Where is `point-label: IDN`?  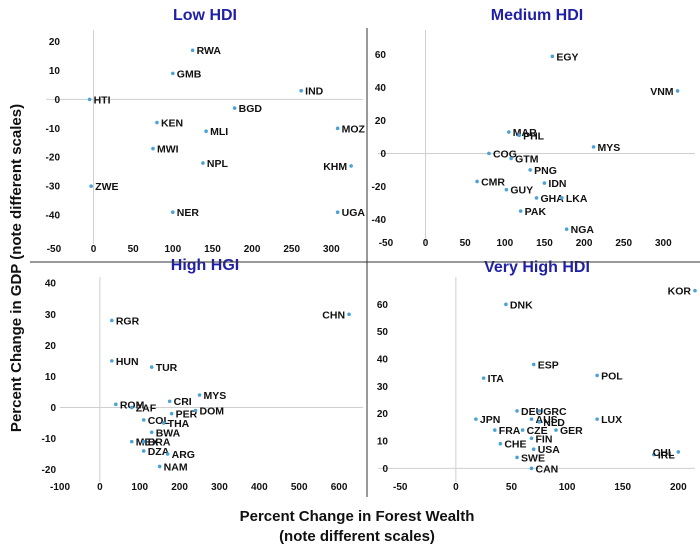 point-label: IDN is located at coordinates (557, 184).